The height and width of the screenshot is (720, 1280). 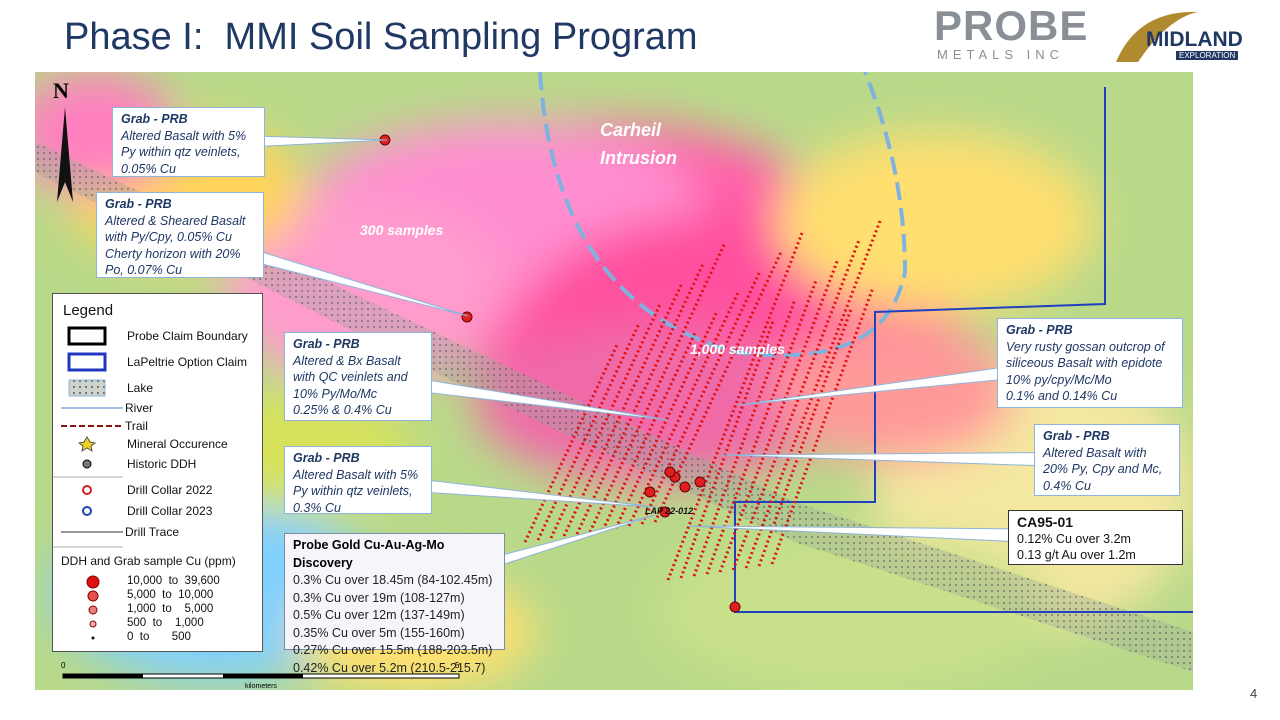 I want to click on callout-line: with Py/Cpy, 0.05% Cu, so click(x=168, y=237).